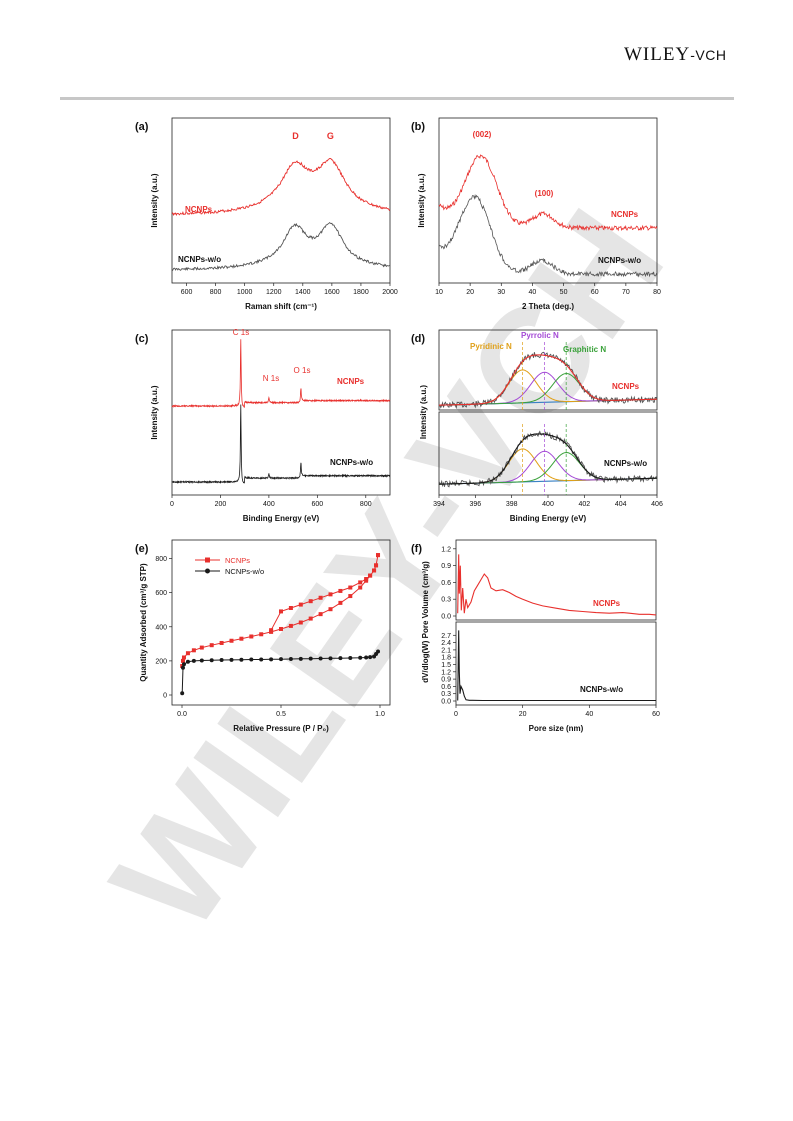 The height and width of the screenshot is (1121, 793). What do you see at coordinates (548, 504) in the screenshot?
I see `panel-d-xtick-label: 400` at bounding box center [548, 504].